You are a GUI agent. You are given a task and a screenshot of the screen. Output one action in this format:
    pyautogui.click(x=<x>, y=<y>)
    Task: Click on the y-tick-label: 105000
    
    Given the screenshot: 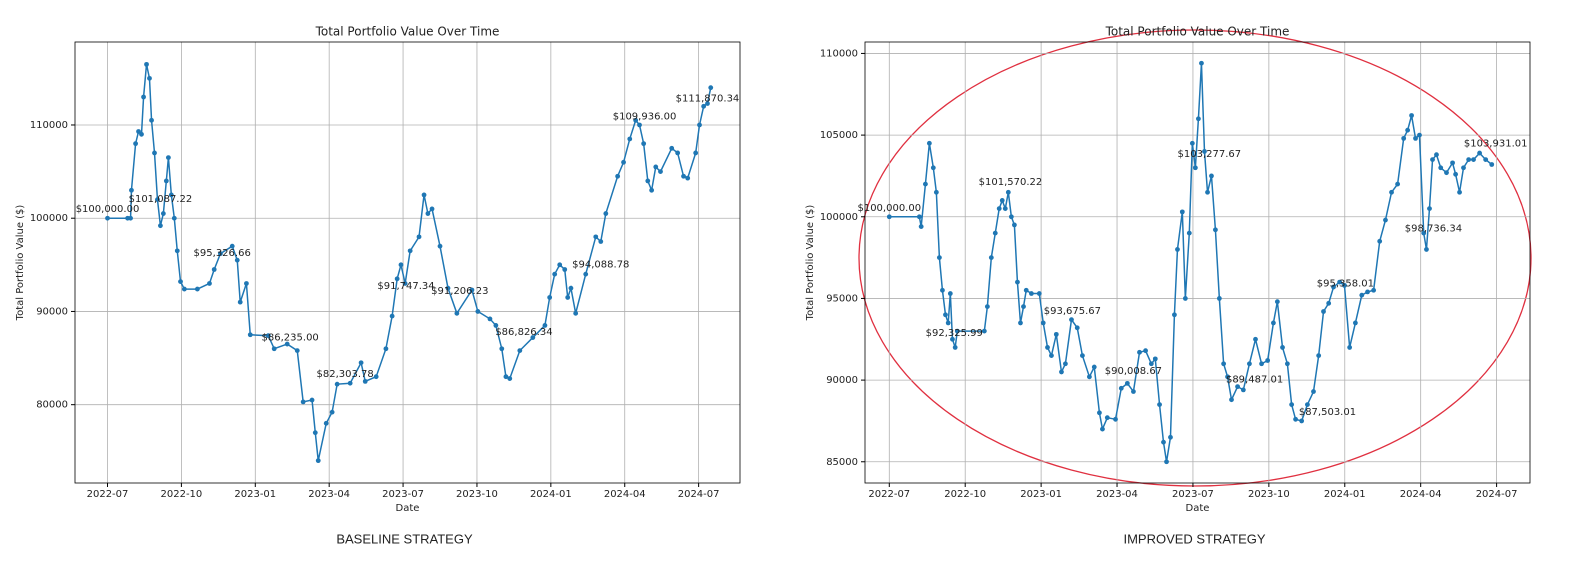 What is the action you would take?
    pyautogui.click(x=839, y=135)
    